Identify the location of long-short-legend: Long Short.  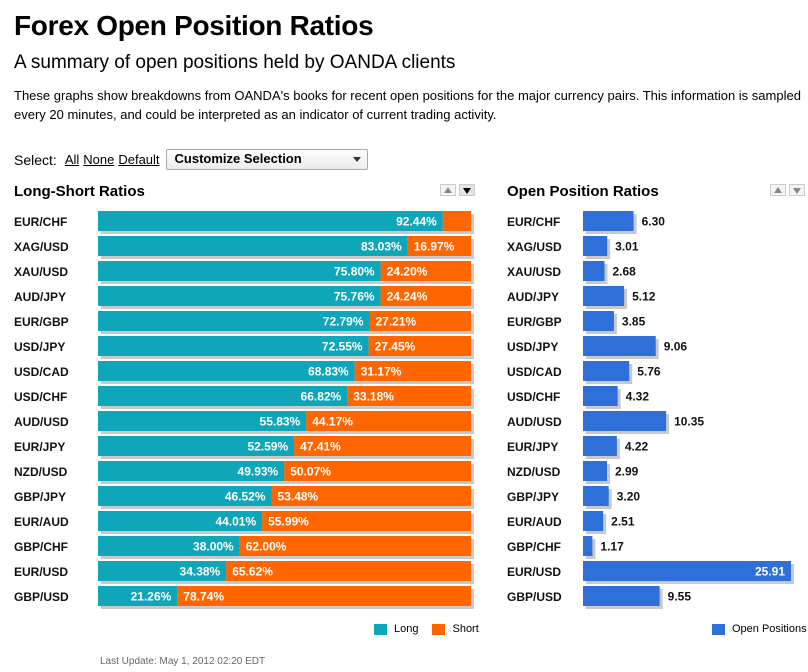
(426, 629).